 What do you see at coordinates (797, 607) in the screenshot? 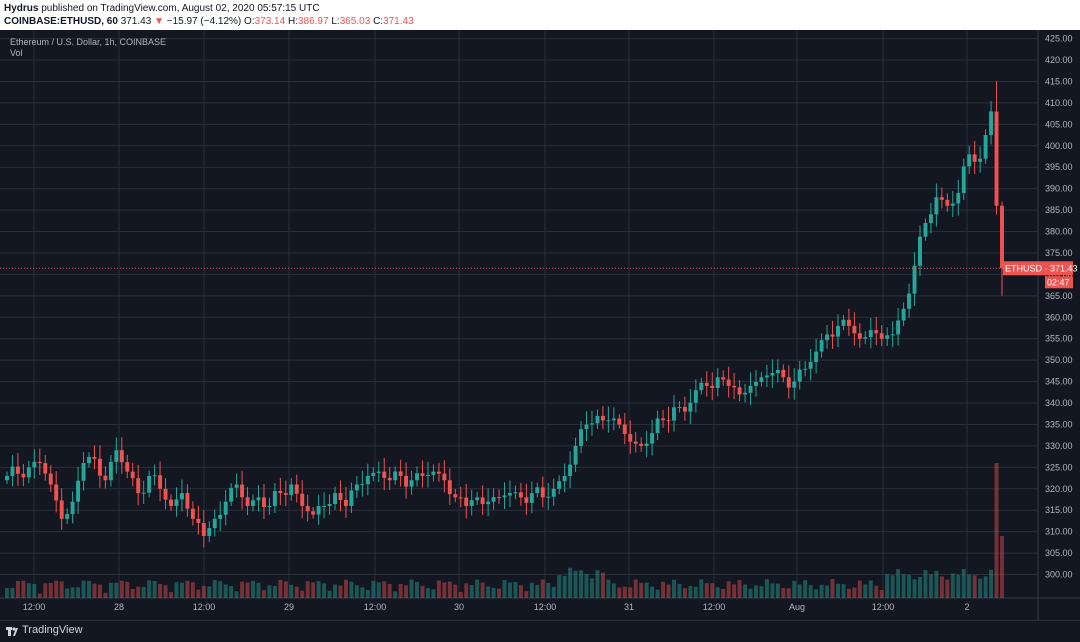
I see `x-tick-label: Aug` at bounding box center [797, 607].